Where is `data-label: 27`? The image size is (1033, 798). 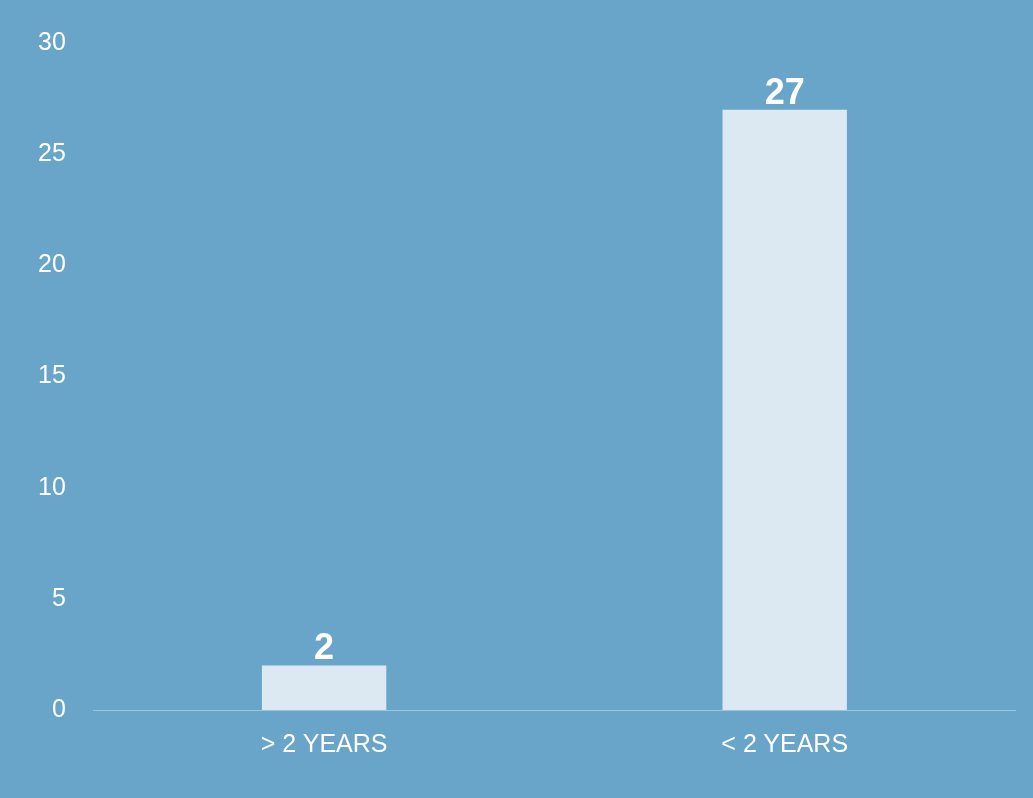
data-label: 27 is located at coordinates (784, 91).